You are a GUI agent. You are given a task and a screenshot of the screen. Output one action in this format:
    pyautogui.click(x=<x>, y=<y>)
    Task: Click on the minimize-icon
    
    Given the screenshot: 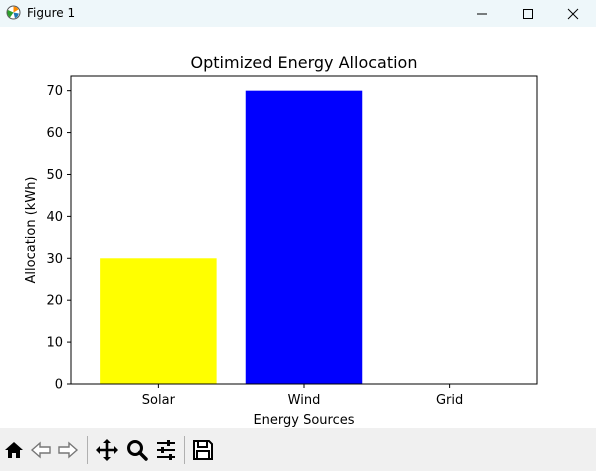 What is the action you would take?
    pyautogui.click(x=482, y=14)
    